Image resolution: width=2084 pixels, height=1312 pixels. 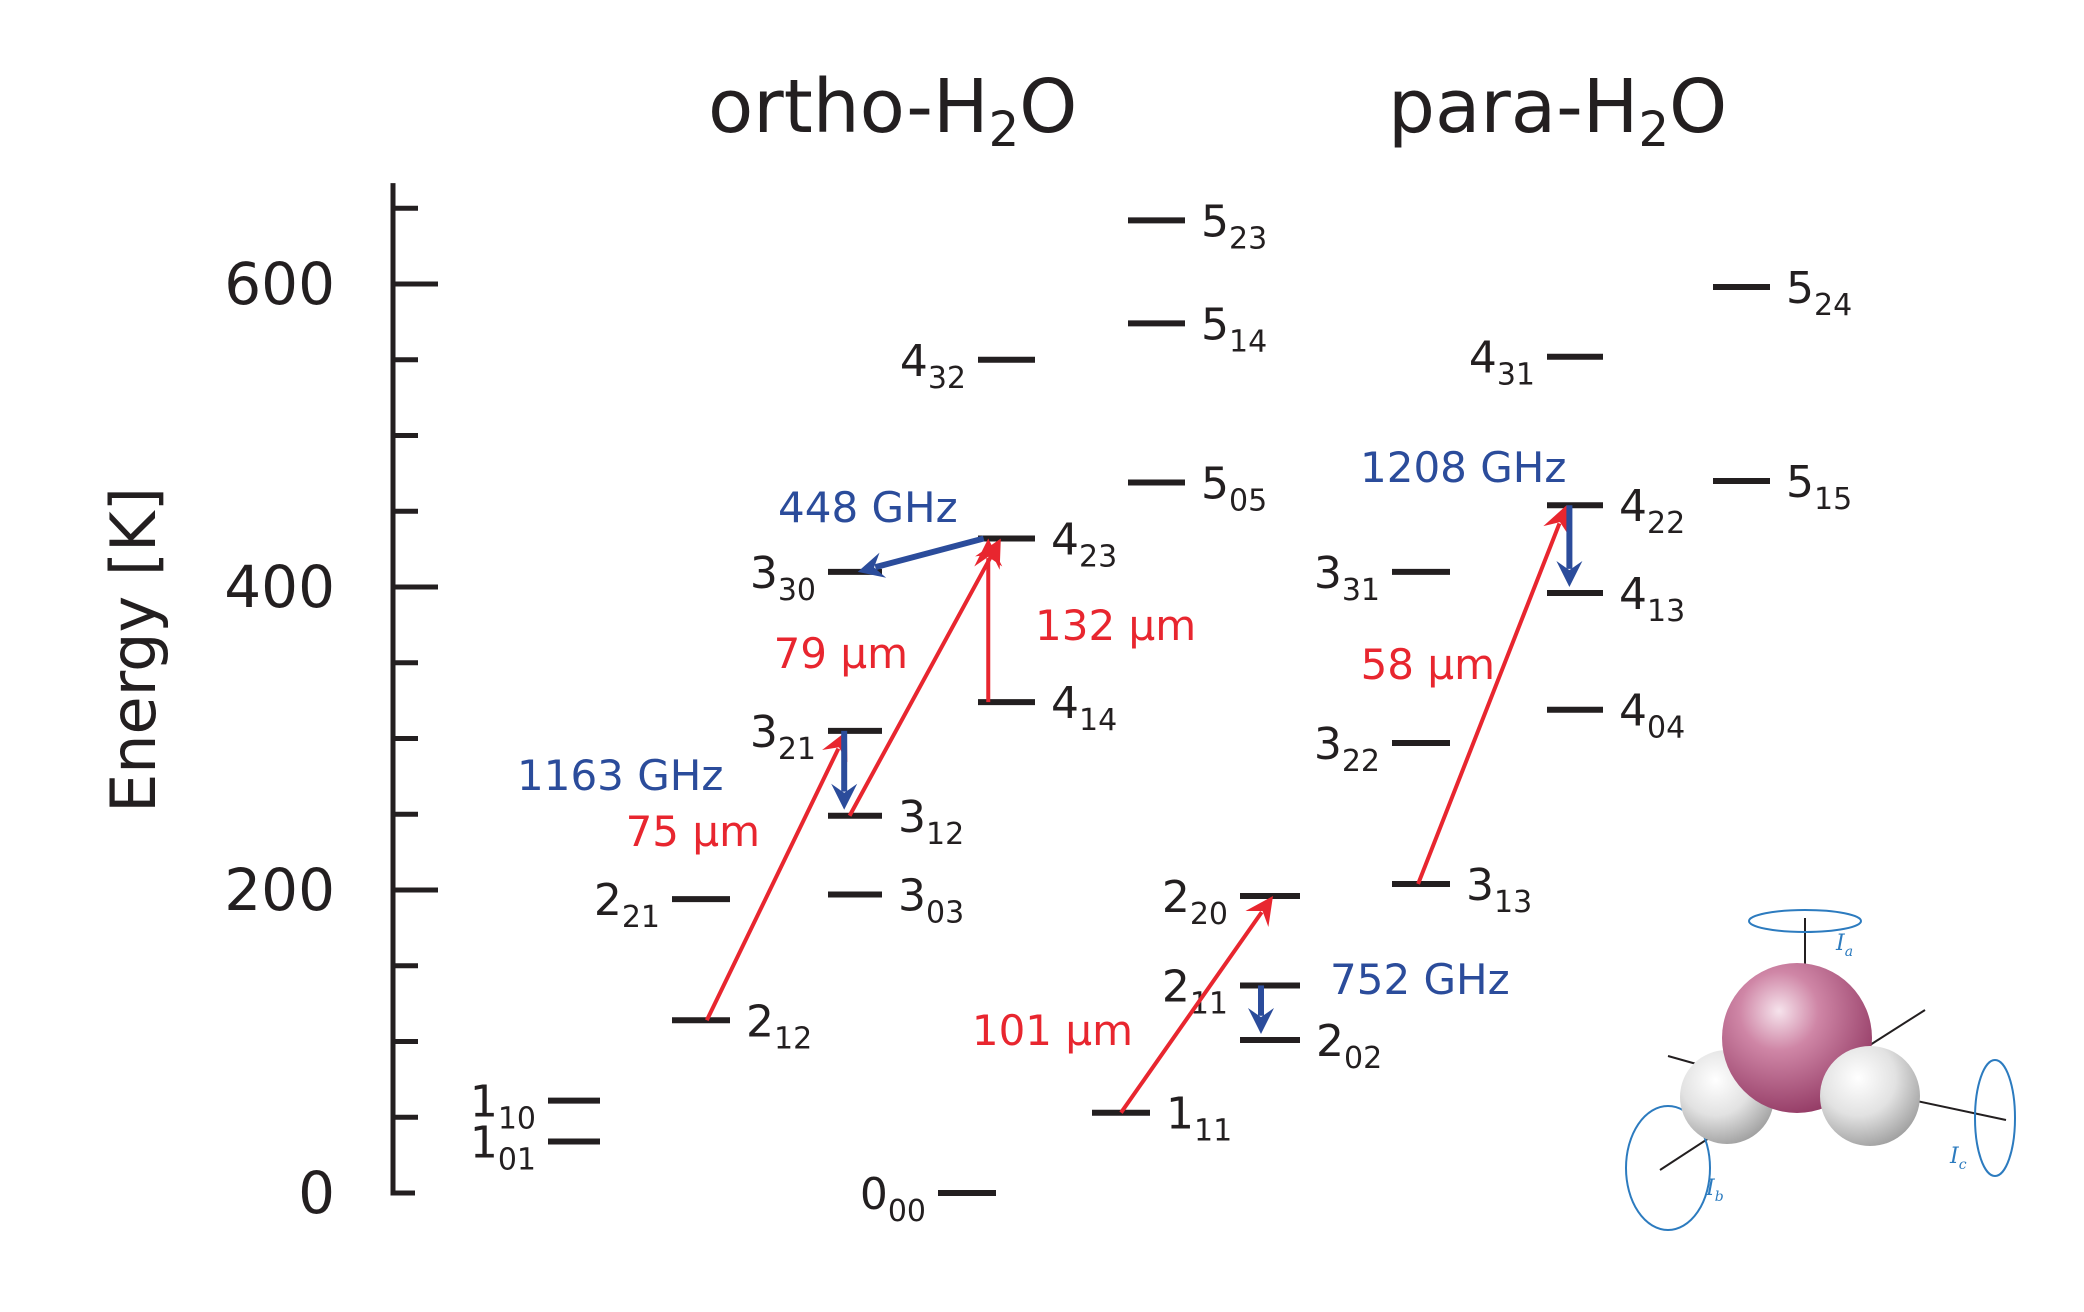 What do you see at coordinates (402, 689) in the screenshot?
I see `y-axis-line` at bounding box center [402, 689].